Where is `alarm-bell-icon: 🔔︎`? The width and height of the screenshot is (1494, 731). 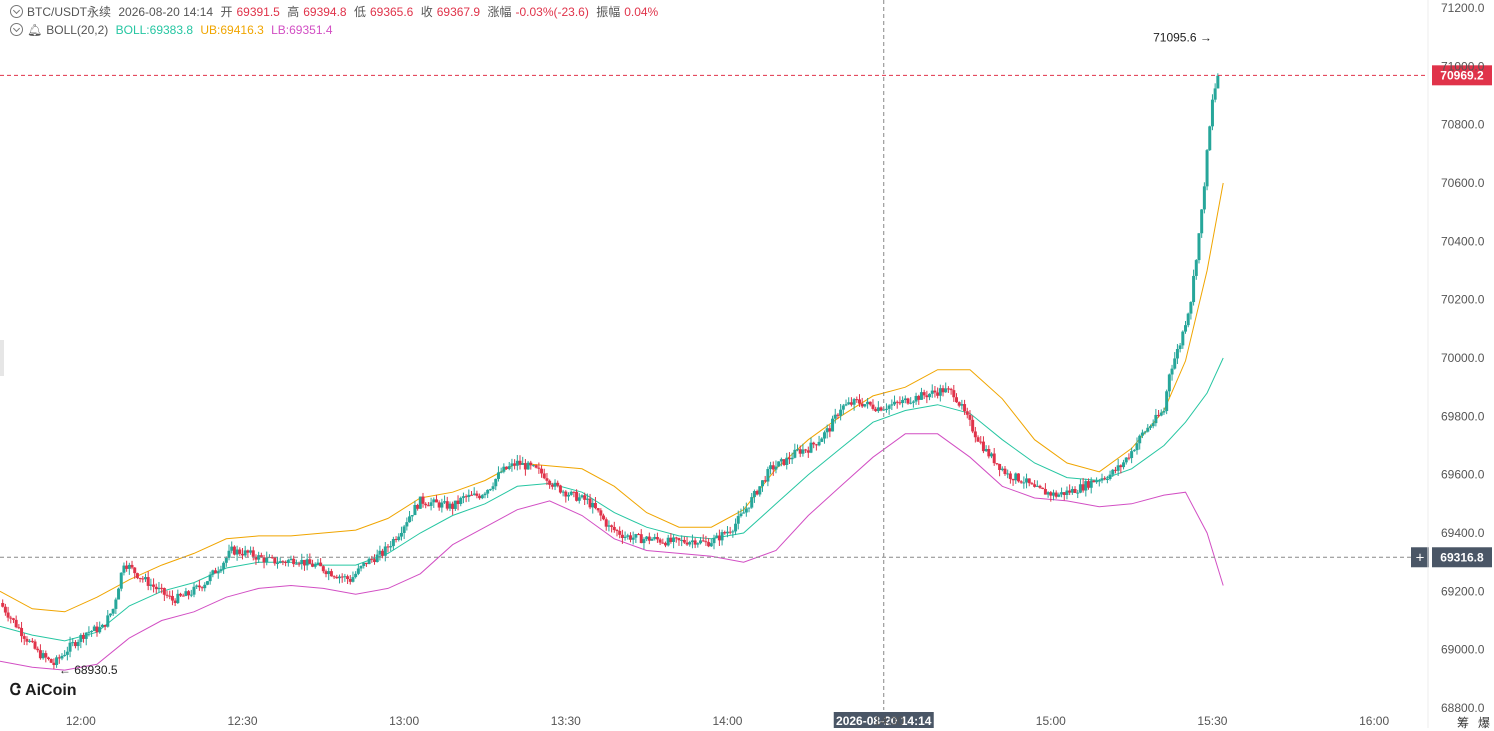
alarm-bell-icon: 🔔︎ is located at coordinates (35, 30).